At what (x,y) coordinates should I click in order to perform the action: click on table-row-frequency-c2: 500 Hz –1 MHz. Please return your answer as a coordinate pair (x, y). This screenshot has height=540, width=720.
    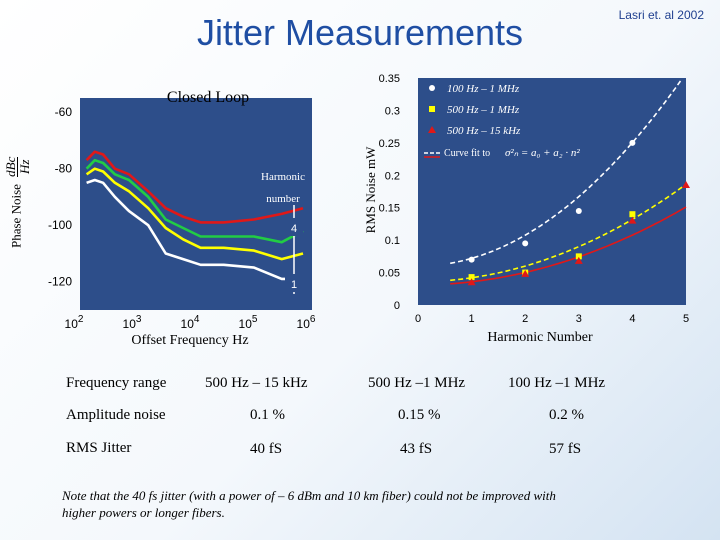
    Looking at the image, I should click on (417, 383).